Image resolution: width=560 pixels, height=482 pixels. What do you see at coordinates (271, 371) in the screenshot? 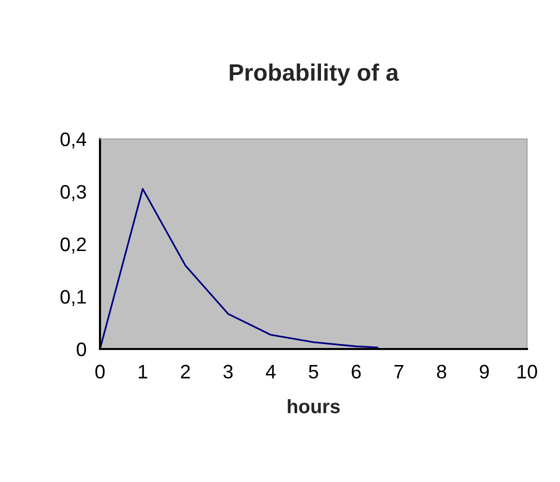
I see `x-tick-label: 4` at bounding box center [271, 371].